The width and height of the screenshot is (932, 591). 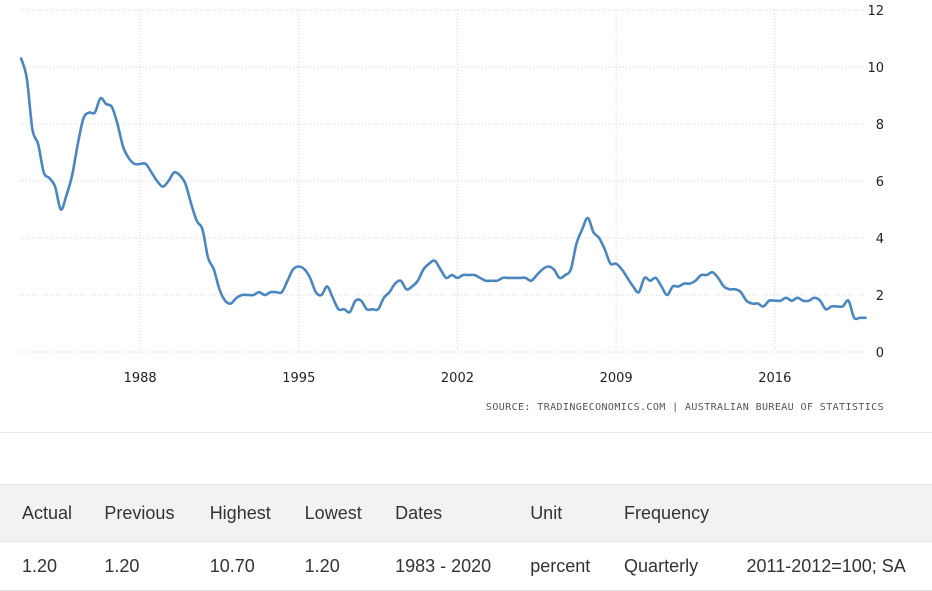 What do you see at coordinates (235, 566) in the screenshot?
I see `value-highest: 10.70` at bounding box center [235, 566].